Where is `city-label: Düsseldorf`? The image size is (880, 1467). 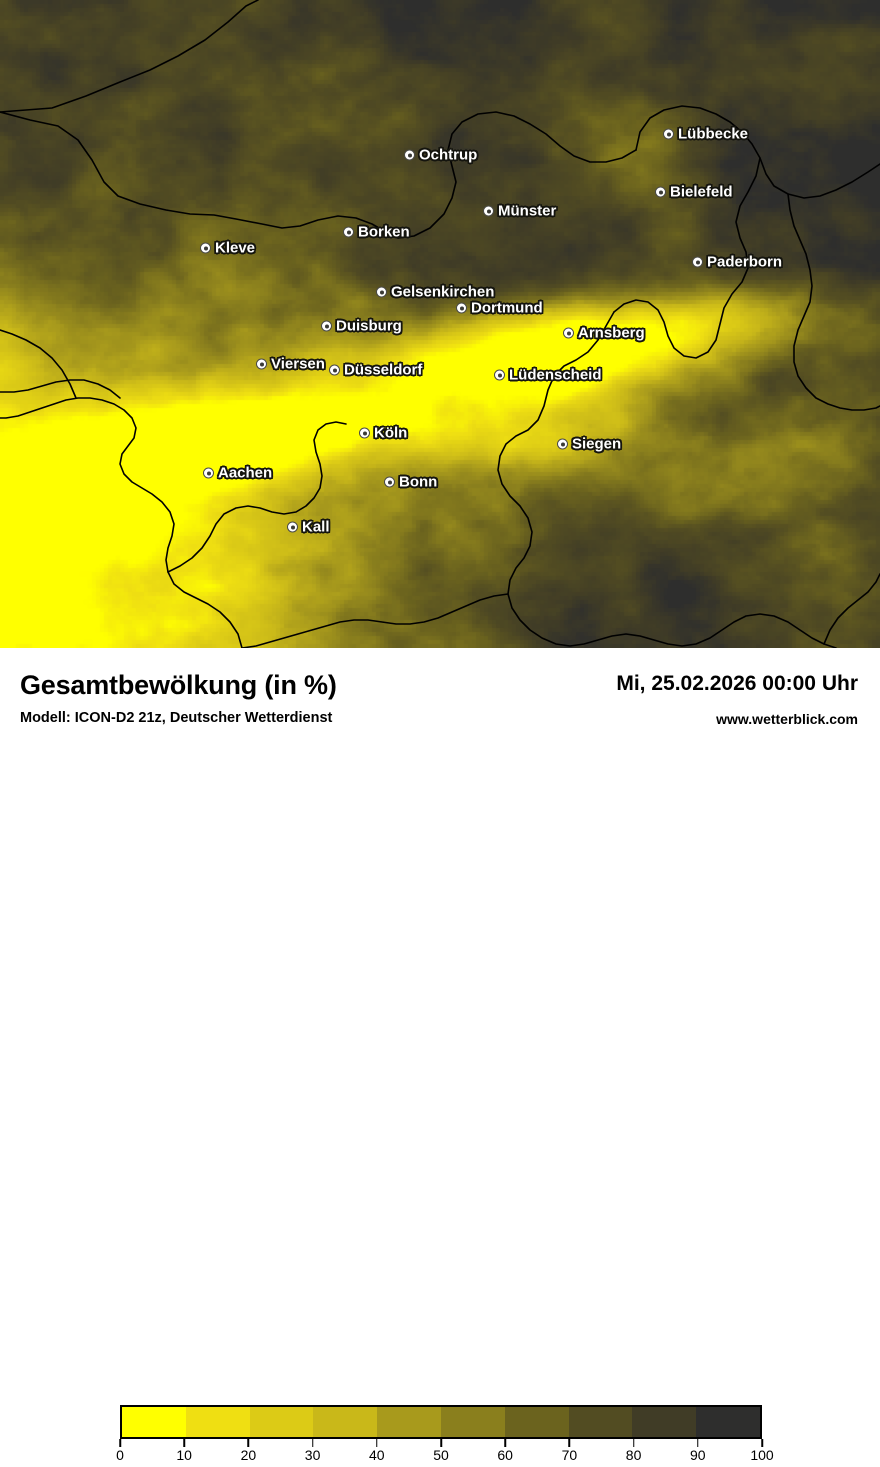 city-label: Düsseldorf is located at coordinates (383, 370).